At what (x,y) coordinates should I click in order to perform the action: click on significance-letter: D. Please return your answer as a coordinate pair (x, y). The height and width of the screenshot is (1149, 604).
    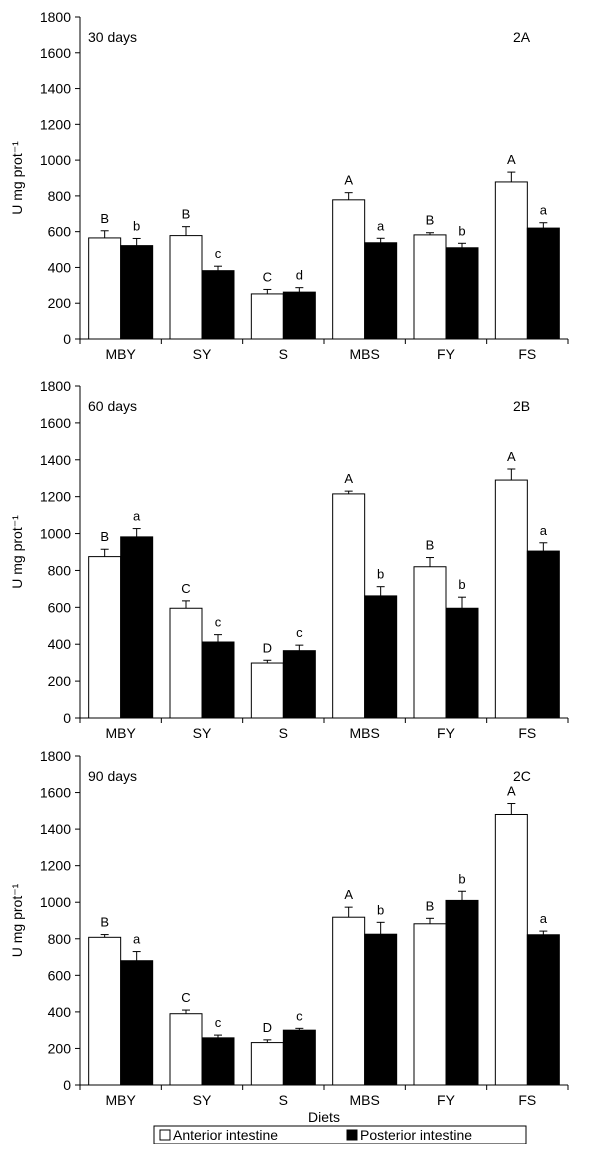
    Looking at the image, I should click on (267, 1027).